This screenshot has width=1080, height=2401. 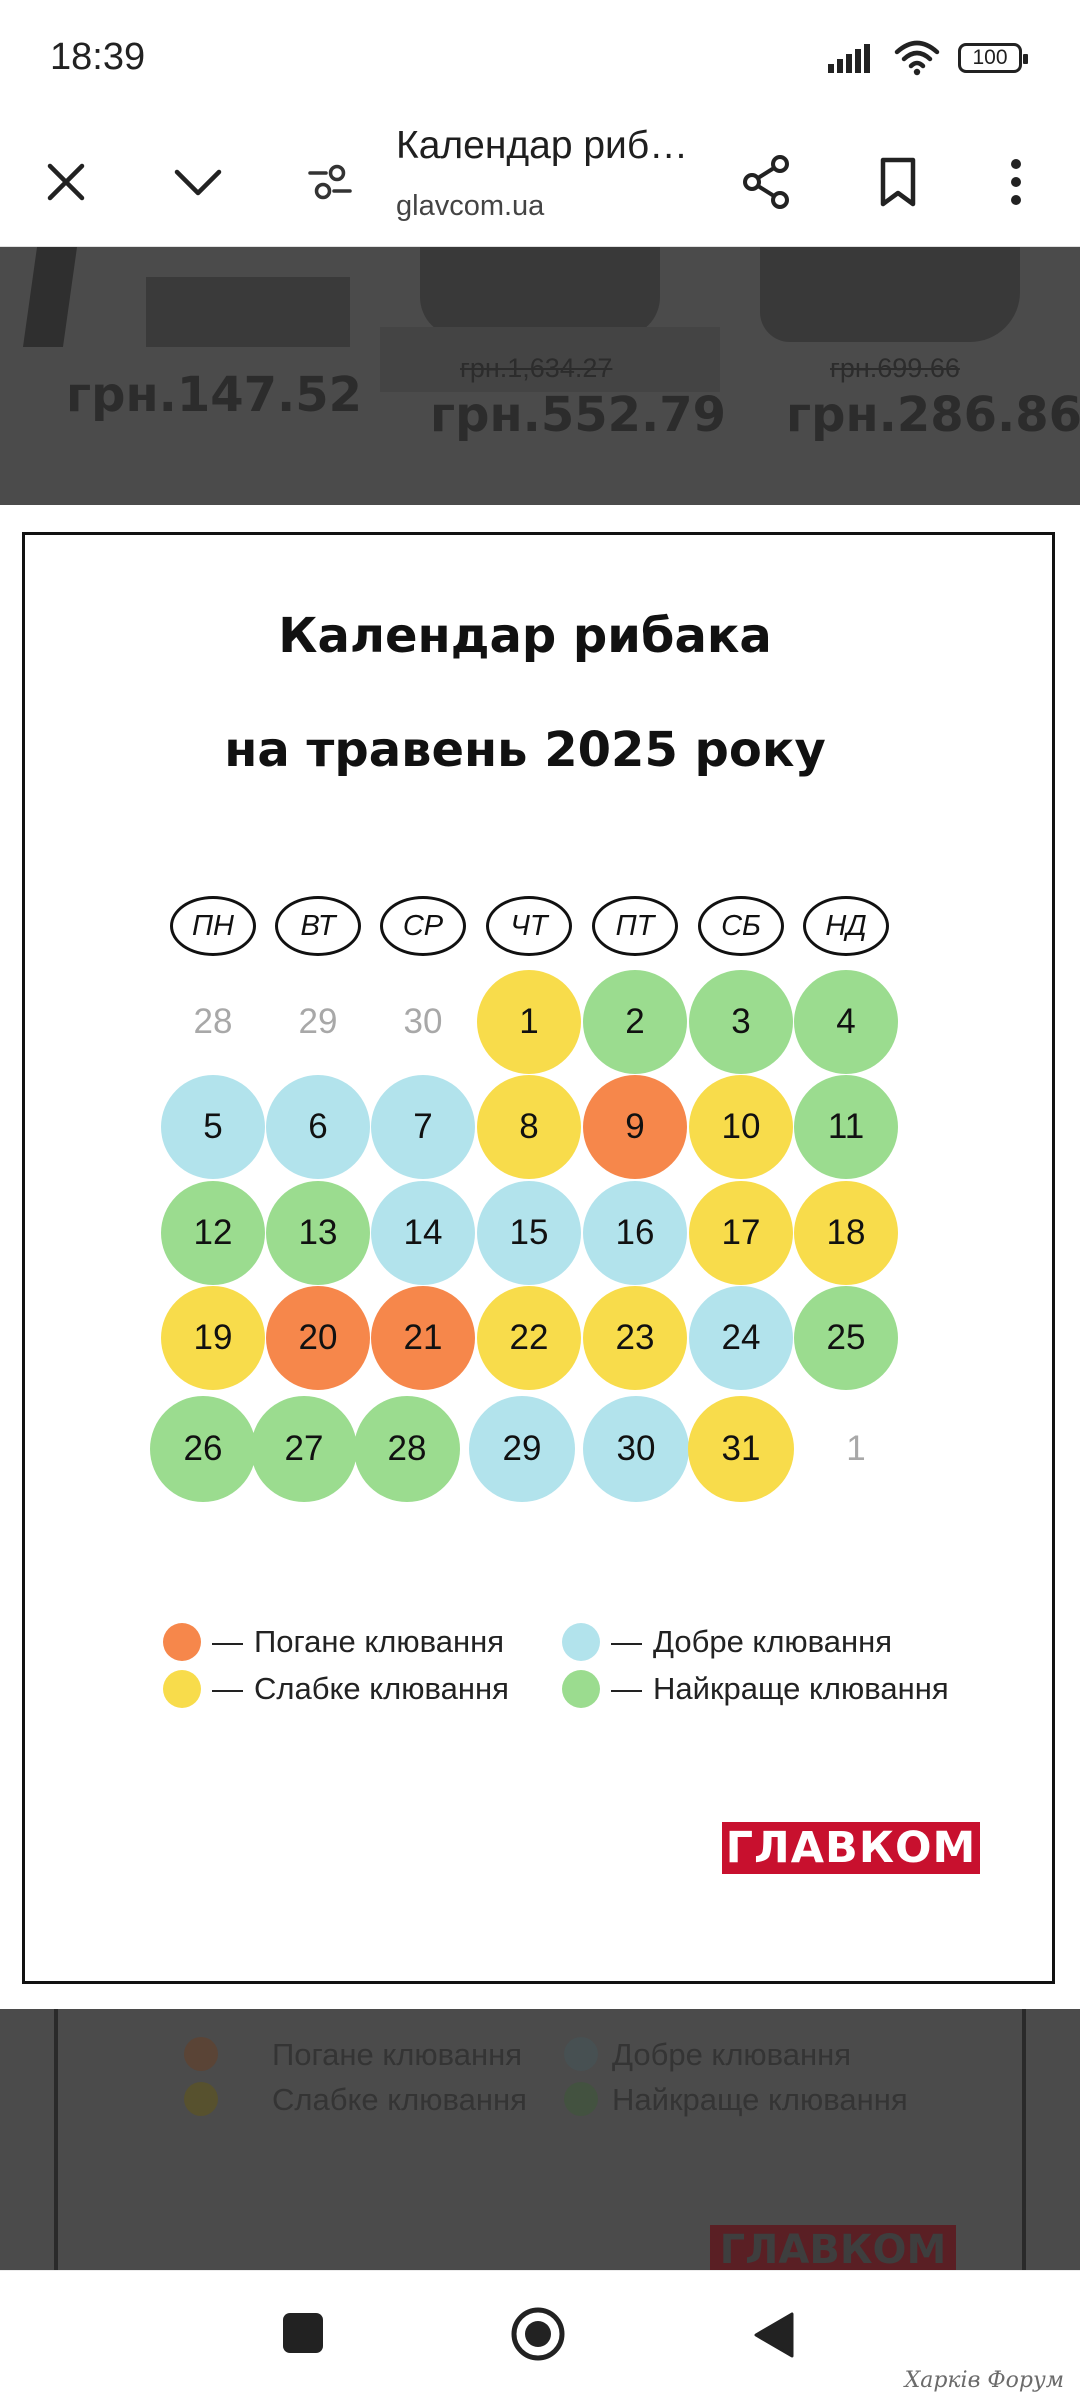 I want to click on calendar-title: Календар рибака, so click(x=525, y=636).